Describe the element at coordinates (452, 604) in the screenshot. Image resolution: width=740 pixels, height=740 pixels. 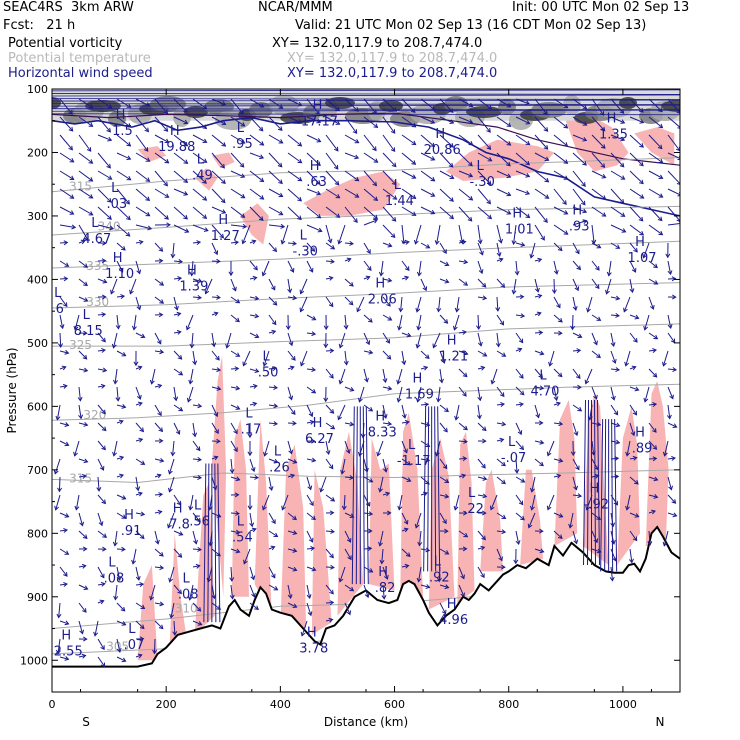
I see `pv-extremum-marker-21: H` at that location.